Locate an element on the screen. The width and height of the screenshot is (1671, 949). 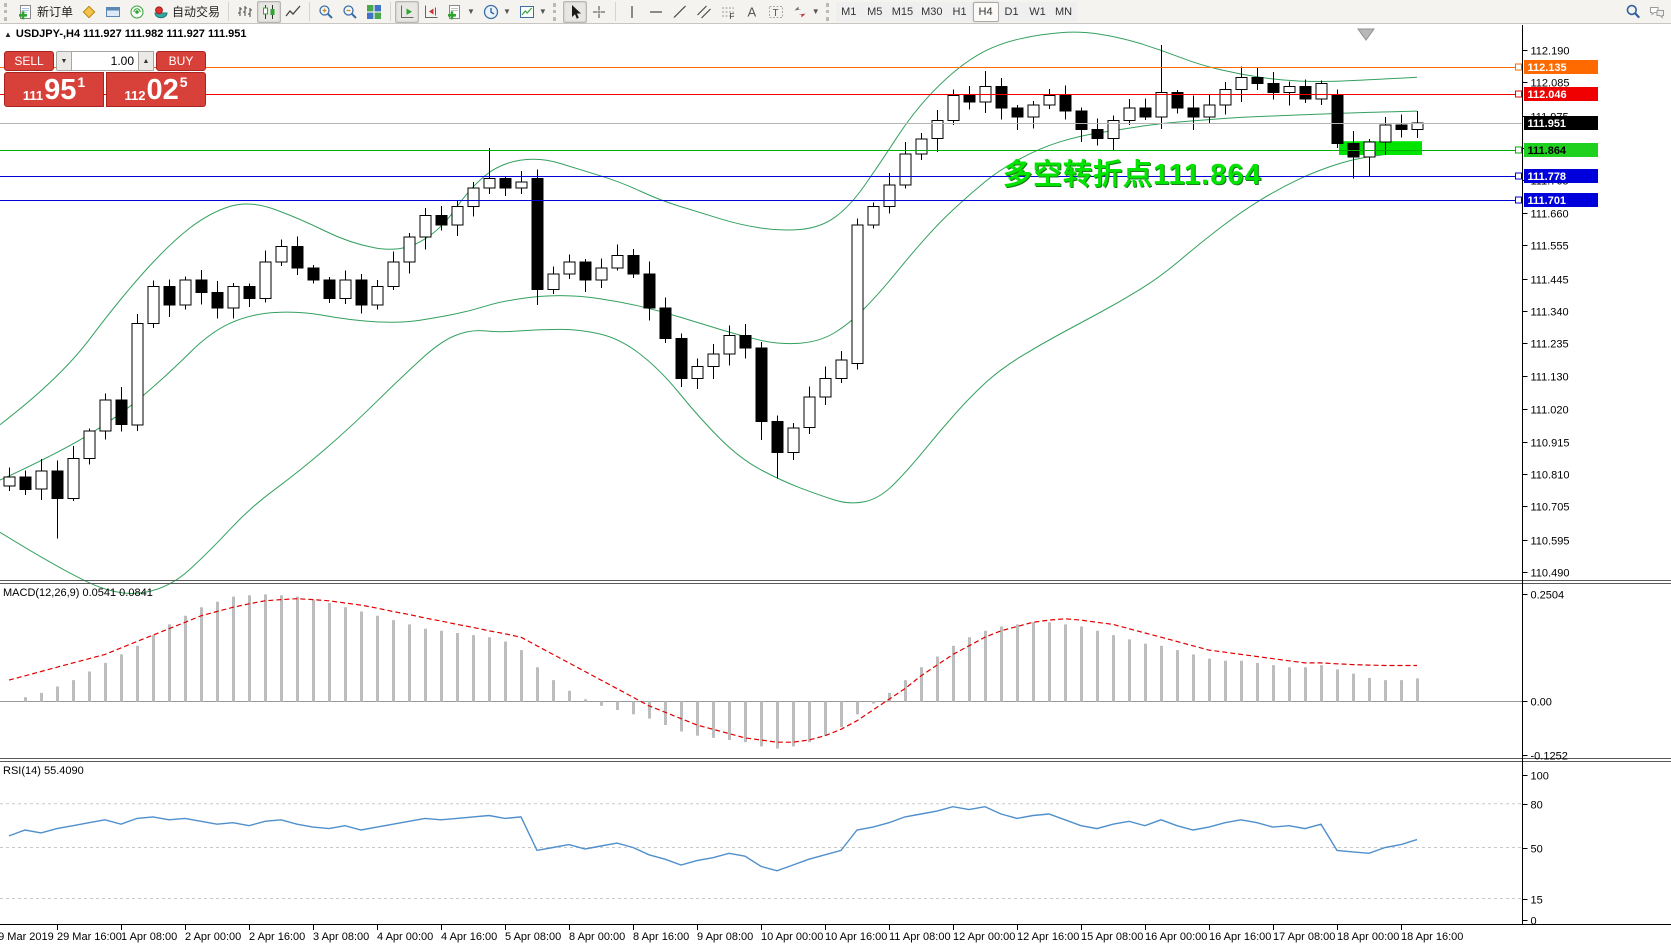
rsi-indicator-label: RSI(14) 55.4090 is located at coordinates (43, 771).